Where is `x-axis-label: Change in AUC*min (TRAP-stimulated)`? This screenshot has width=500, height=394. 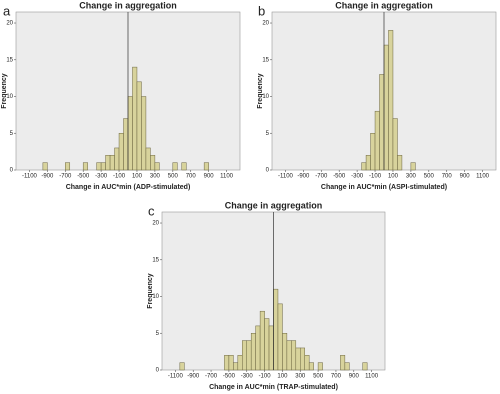
x-axis-label: Change in AUC*min (TRAP-stimulated) is located at coordinates (273, 387).